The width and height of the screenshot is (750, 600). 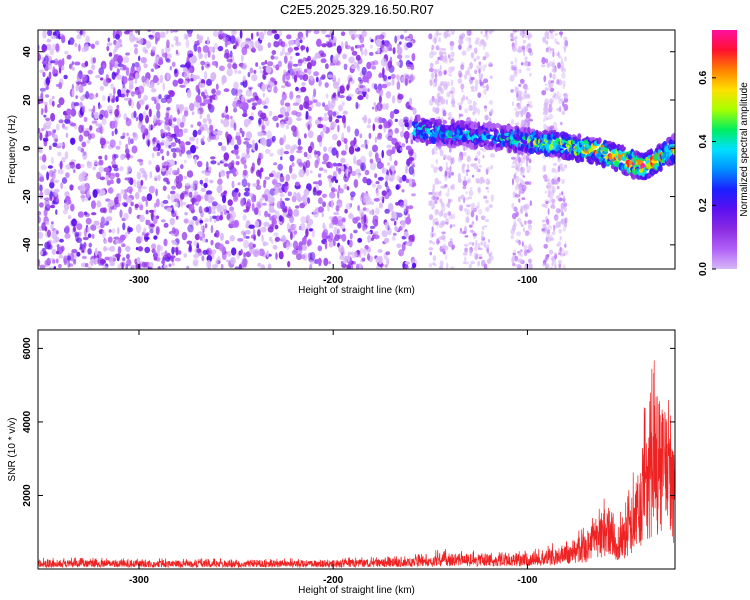 What do you see at coordinates (357, 9) in the screenshot?
I see `chart-title: C2E5.2025.329.16.50.R07` at bounding box center [357, 9].